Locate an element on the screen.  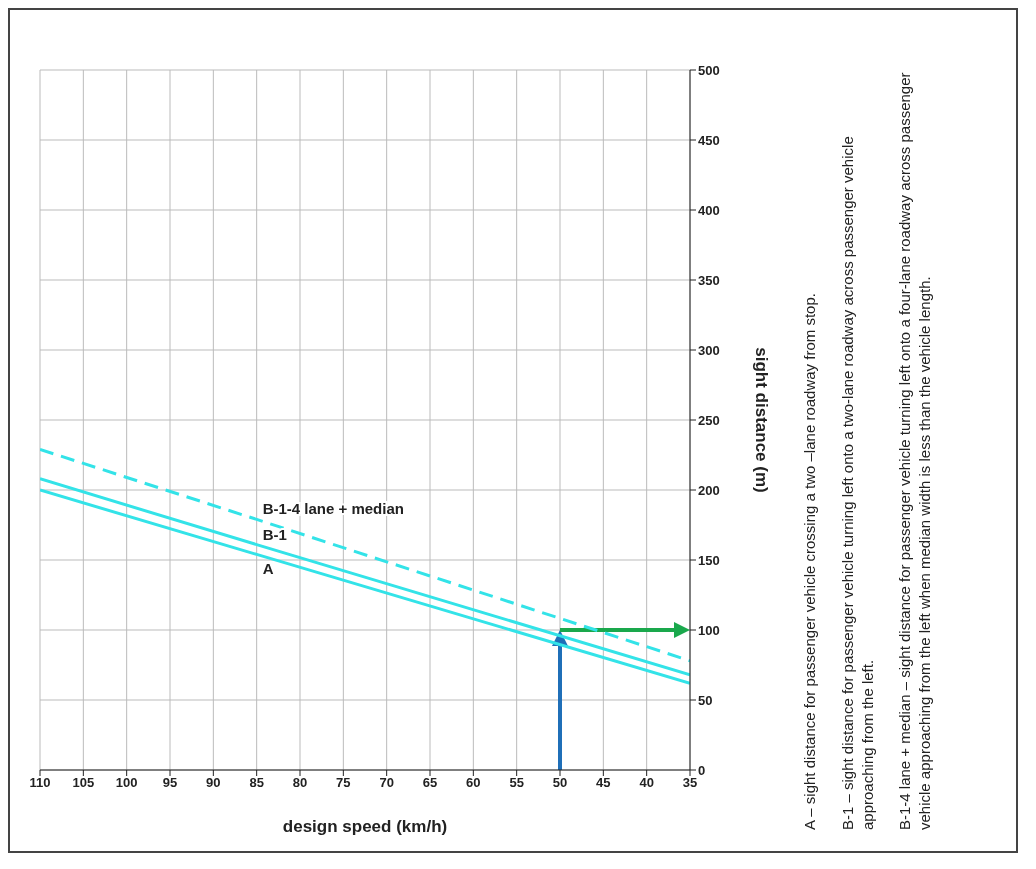
x-tick-label: 55 is located at coordinates (516, 783).